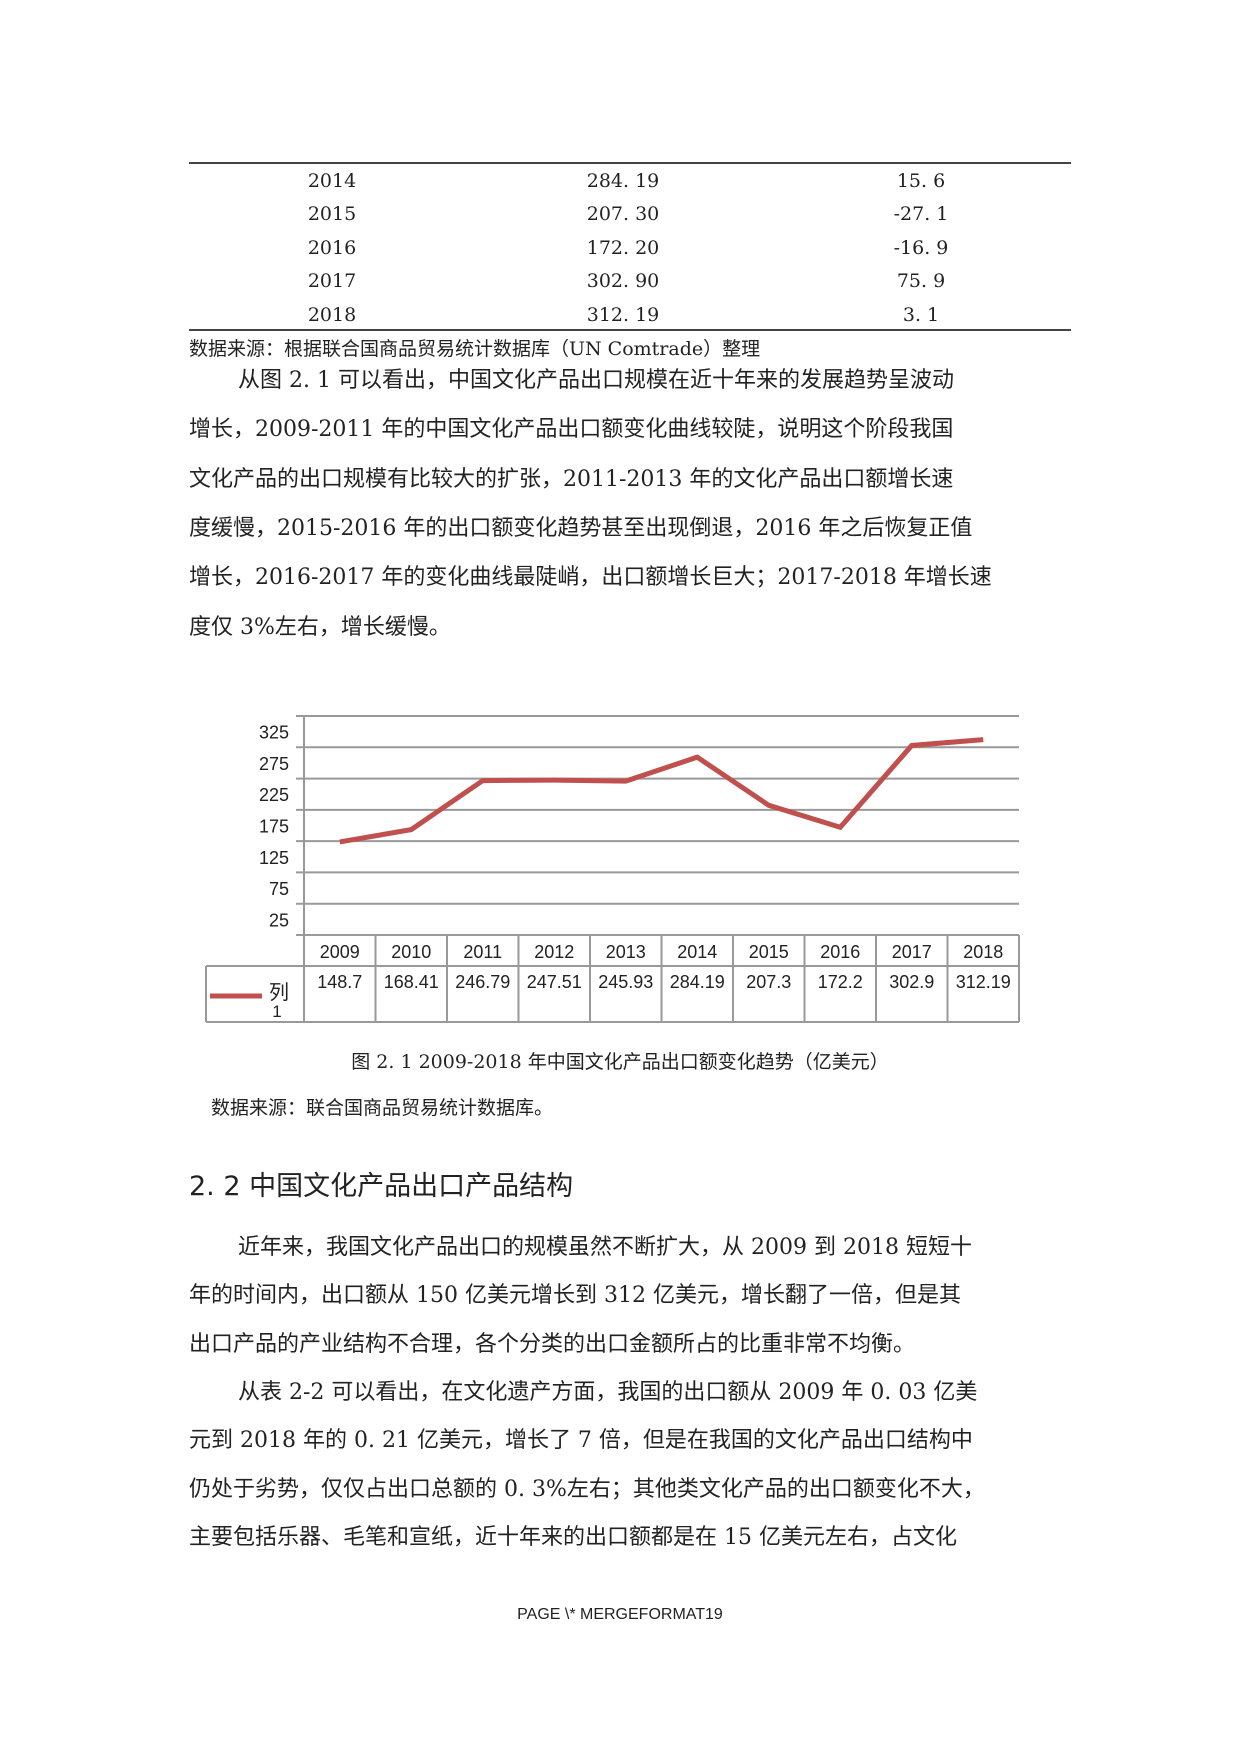 This screenshot has width=1240, height=1754. What do you see at coordinates (279, 992) in the screenshot?
I see `legend-label: 列` at bounding box center [279, 992].